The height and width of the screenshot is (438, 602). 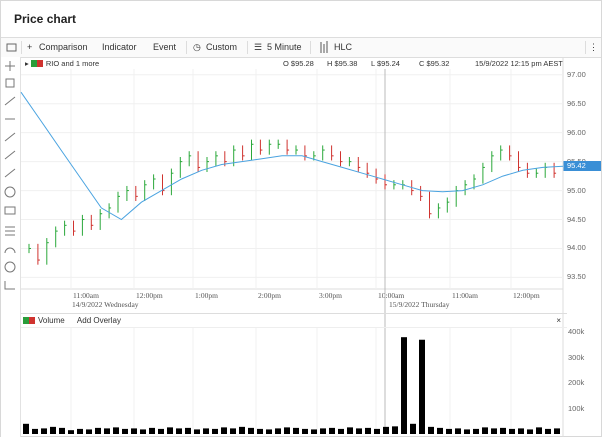 I want to click on add-overlay-button: Add Overlay, so click(x=99, y=320).